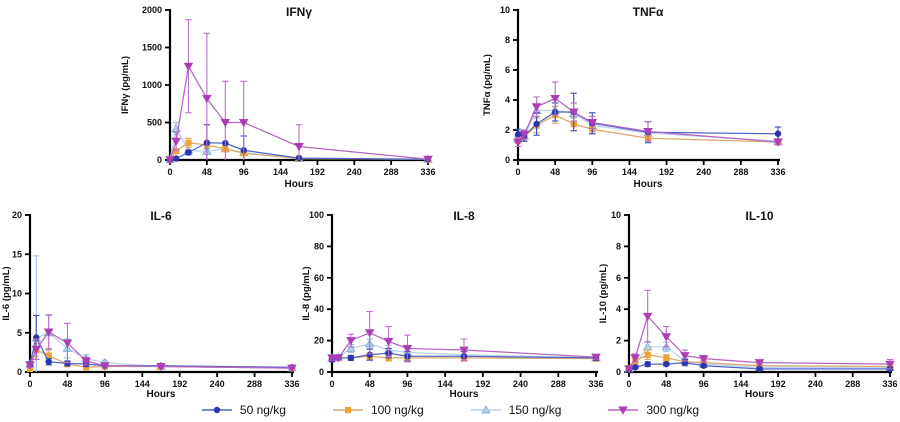 The height and width of the screenshot is (422, 900). I want to click on chart-title: TNFα, so click(648, 12).